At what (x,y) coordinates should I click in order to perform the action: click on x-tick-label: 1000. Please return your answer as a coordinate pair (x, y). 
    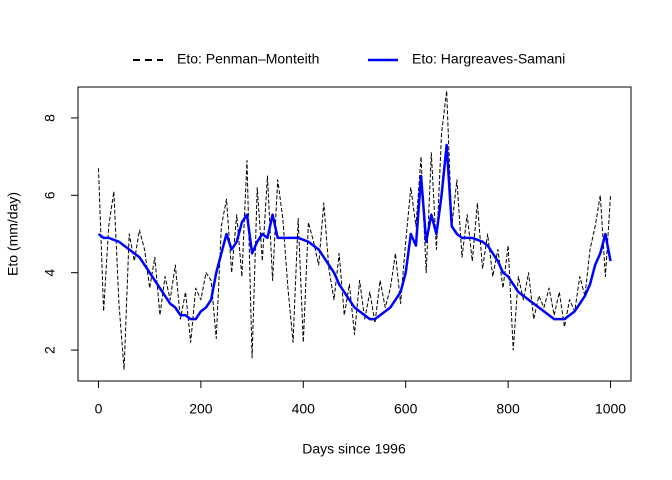
    Looking at the image, I should click on (610, 409).